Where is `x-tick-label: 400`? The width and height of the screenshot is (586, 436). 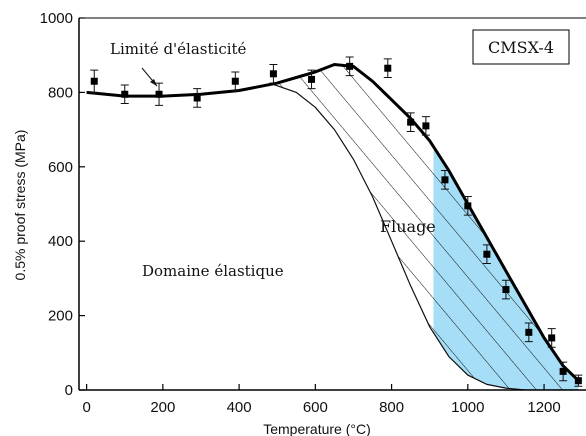 x-tick-label: 400 is located at coordinates (239, 407).